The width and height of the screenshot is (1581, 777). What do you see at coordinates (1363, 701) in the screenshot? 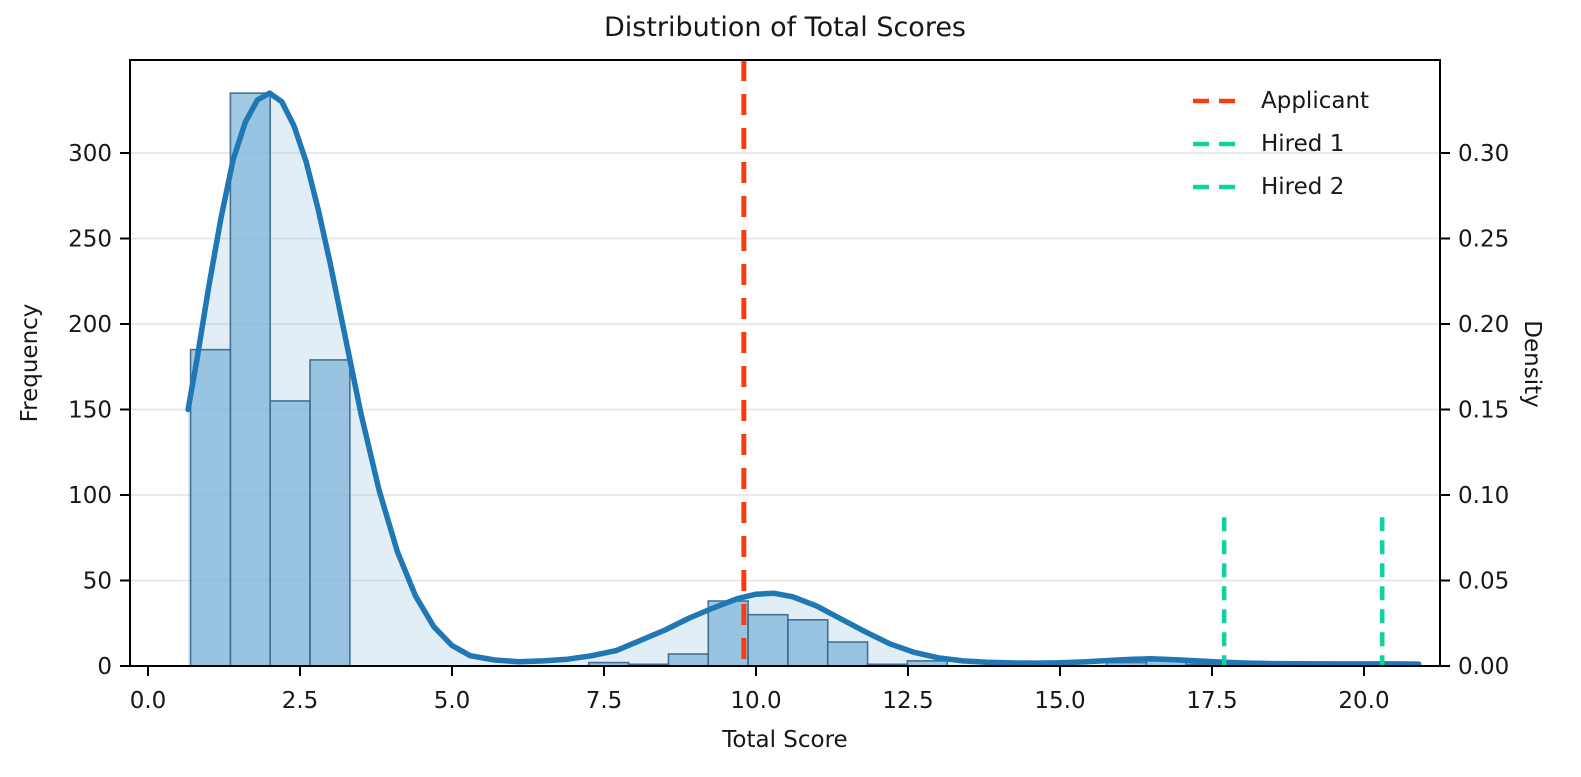
I see `x-tick-label: 20.0` at bounding box center [1363, 701].